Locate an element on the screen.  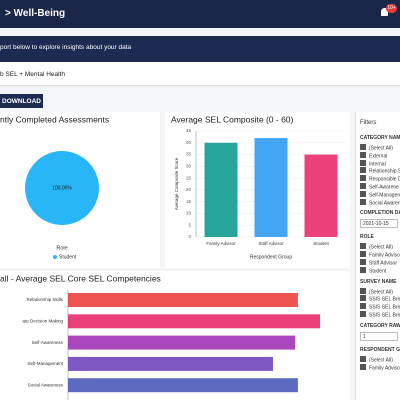
y-tick-label: 5 is located at coordinates (189, 224).